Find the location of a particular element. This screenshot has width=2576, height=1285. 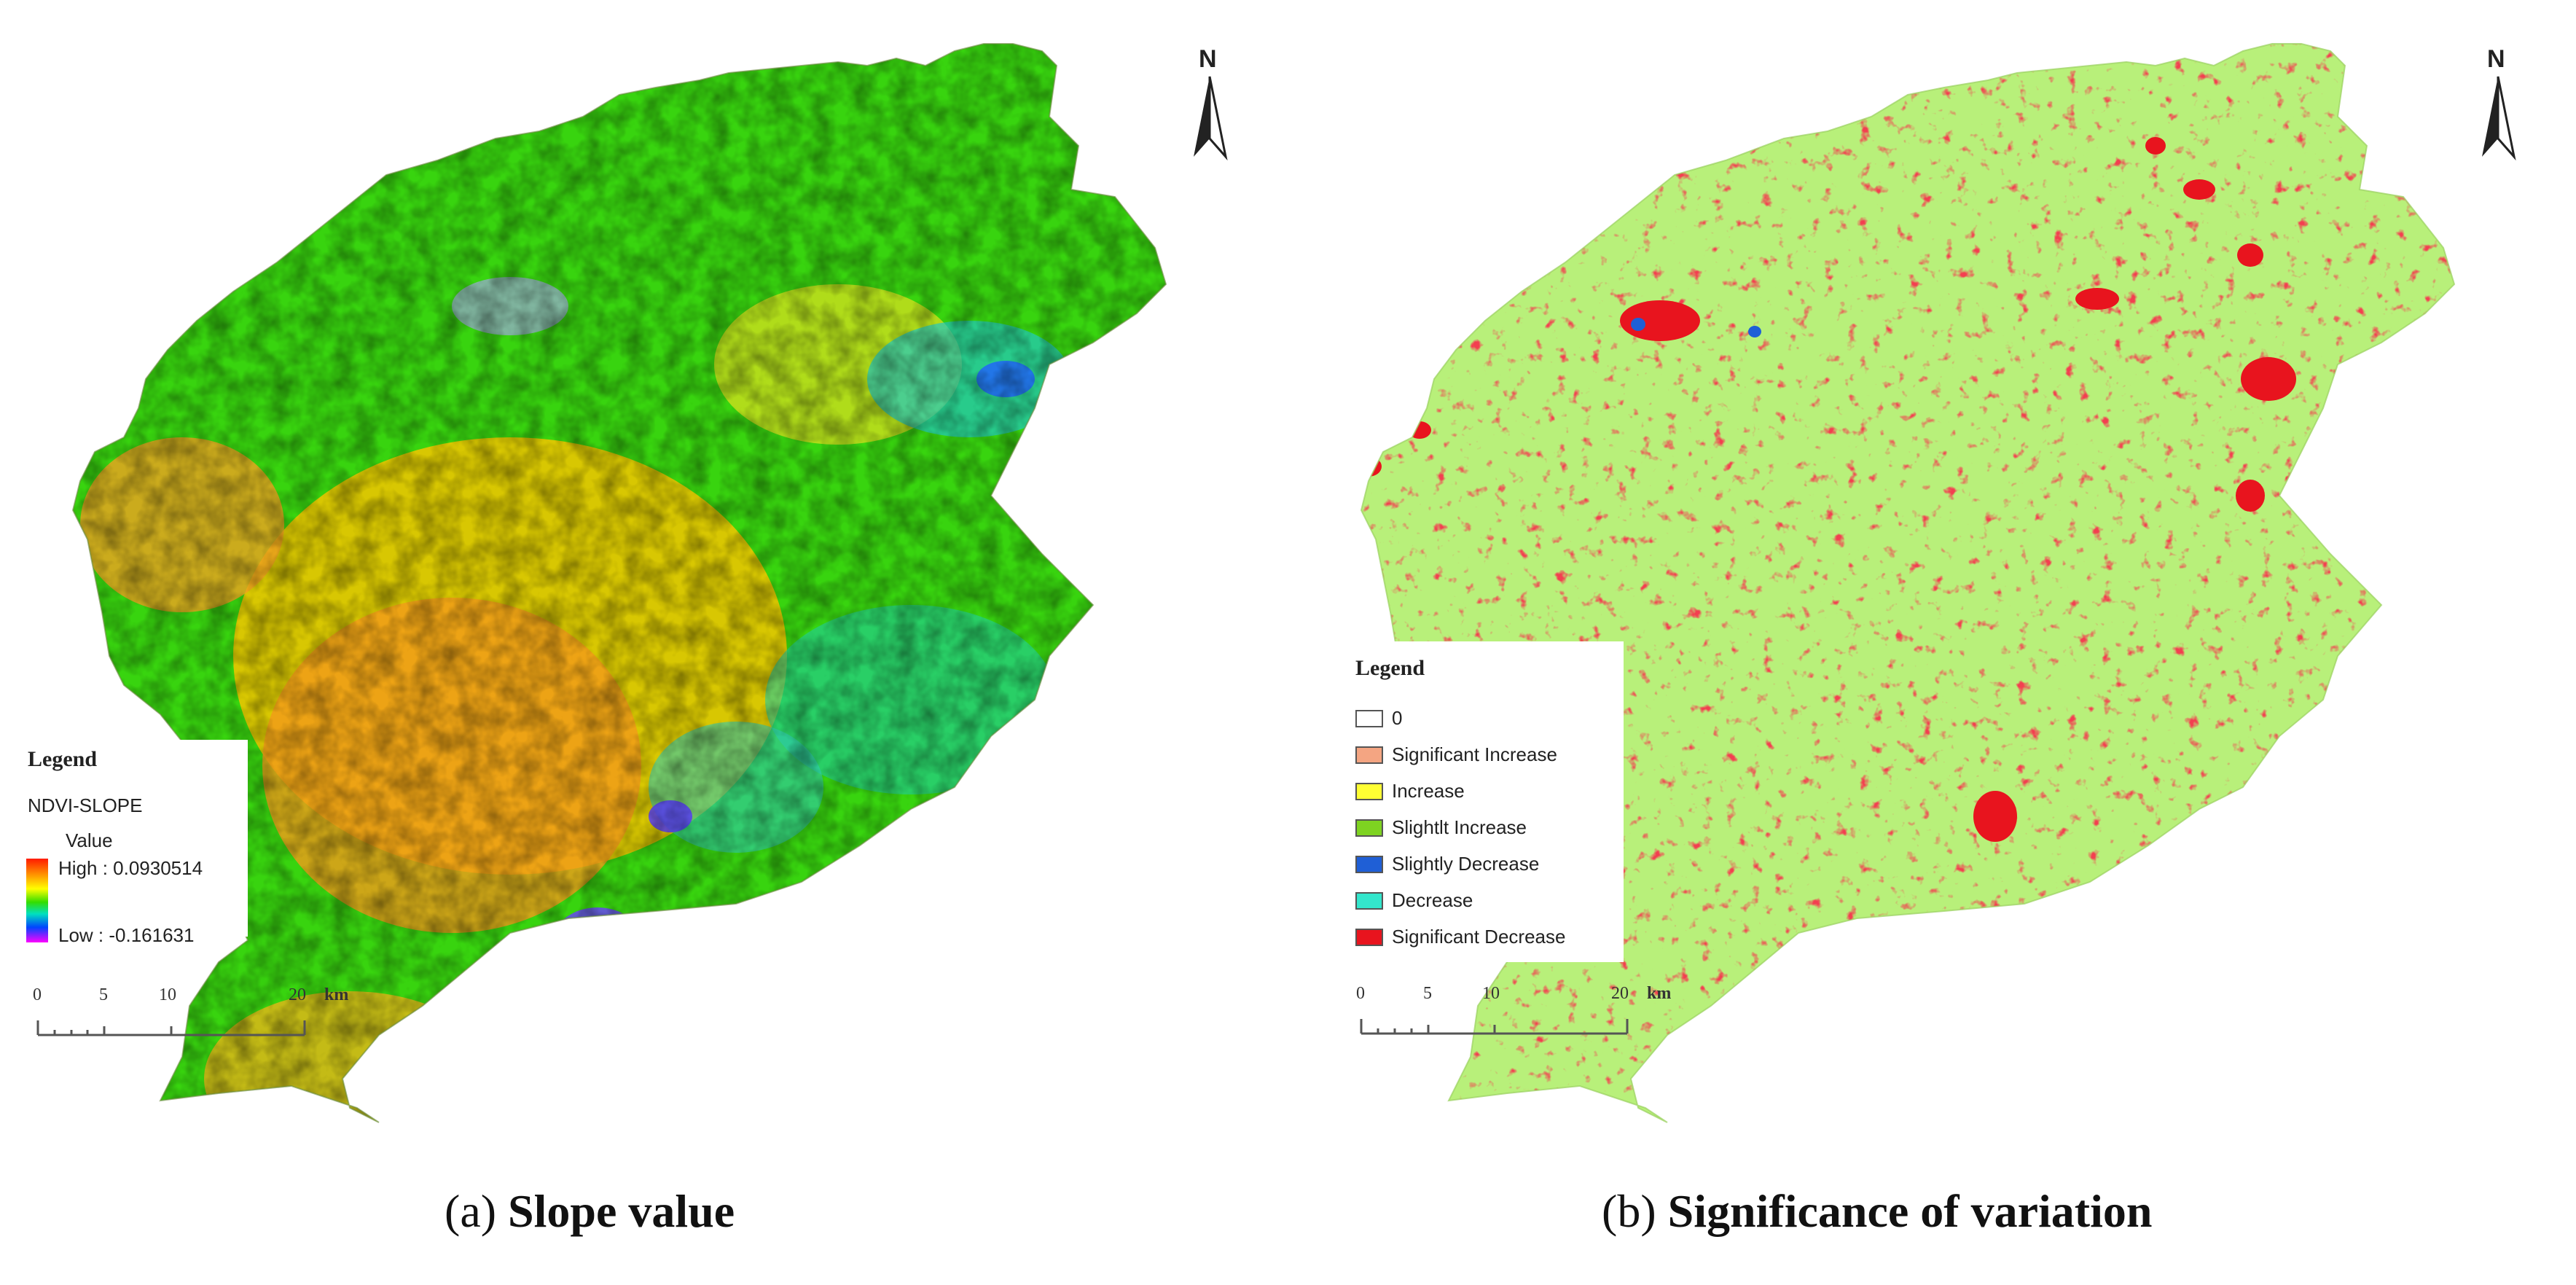

caption-text: Slope value is located at coordinates (621, 1211).